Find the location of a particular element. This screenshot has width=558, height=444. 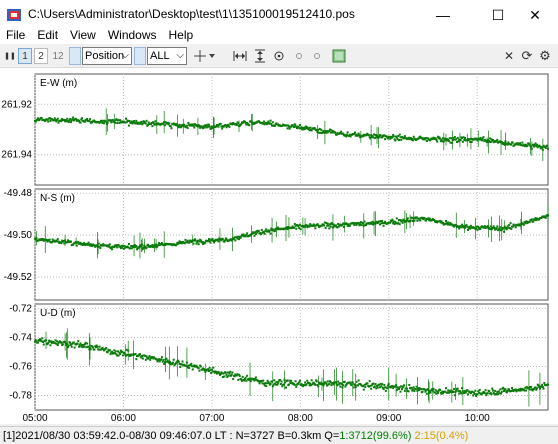

crosshair-dropdown-icon is located at coordinates (205, 56).